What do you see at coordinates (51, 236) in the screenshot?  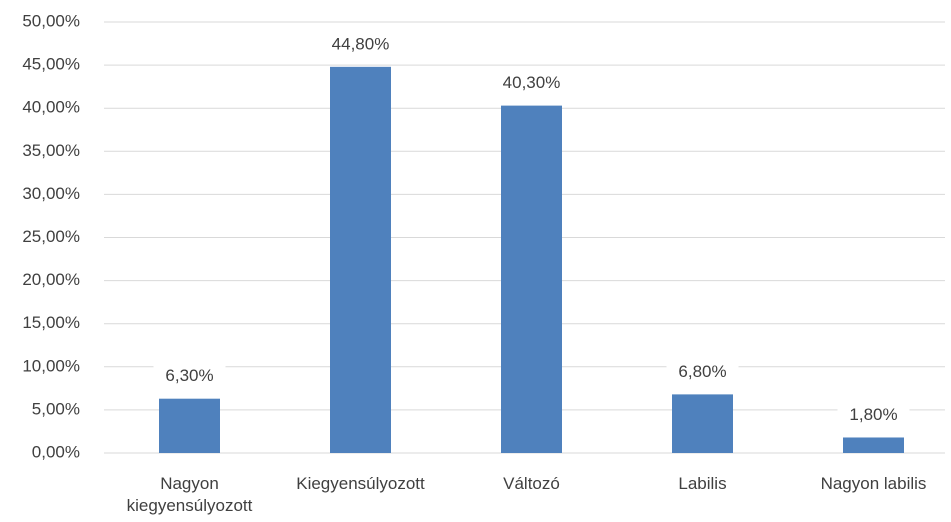 I see `y-tick-label: 25,00%` at bounding box center [51, 236].